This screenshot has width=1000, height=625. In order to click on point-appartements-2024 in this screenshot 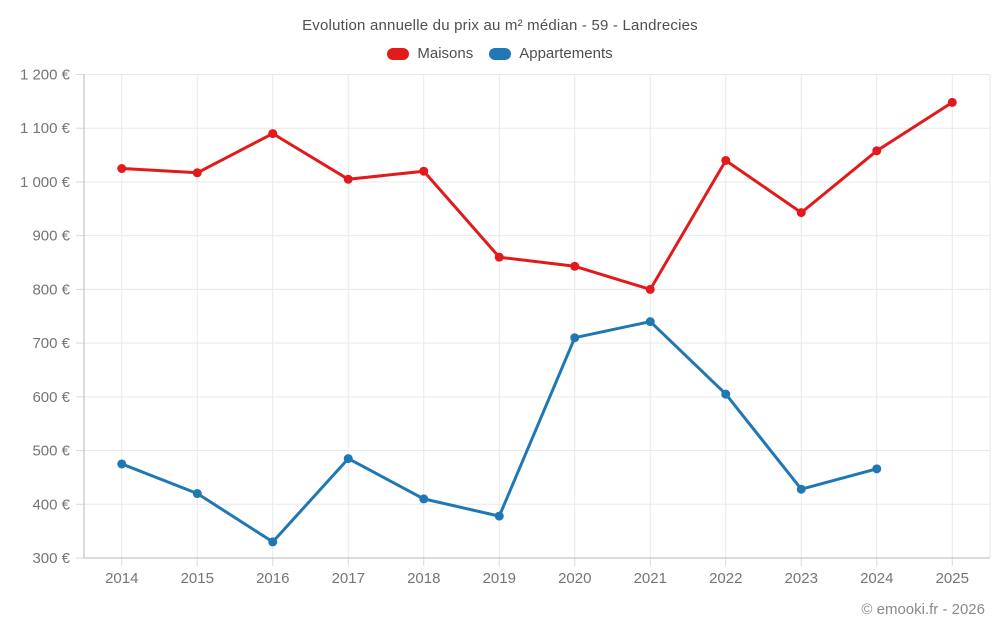, I will do `click(877, 469)`.